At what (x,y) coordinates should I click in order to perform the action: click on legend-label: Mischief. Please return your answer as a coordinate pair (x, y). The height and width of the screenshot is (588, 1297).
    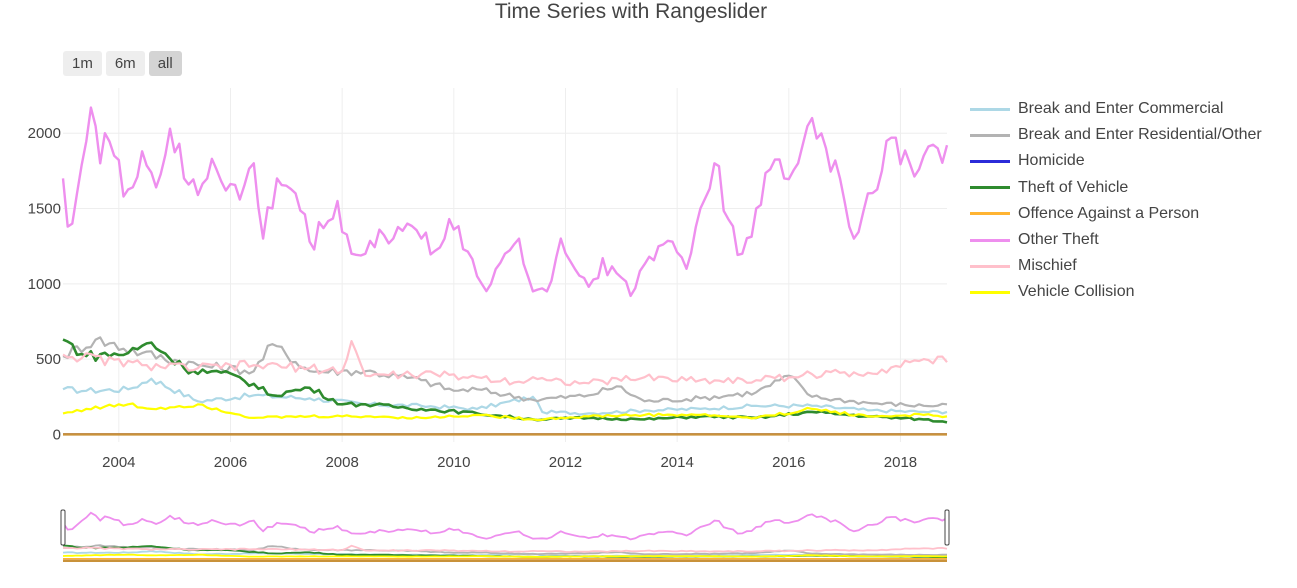
    Looking at the image, I should click on (1047, 266).